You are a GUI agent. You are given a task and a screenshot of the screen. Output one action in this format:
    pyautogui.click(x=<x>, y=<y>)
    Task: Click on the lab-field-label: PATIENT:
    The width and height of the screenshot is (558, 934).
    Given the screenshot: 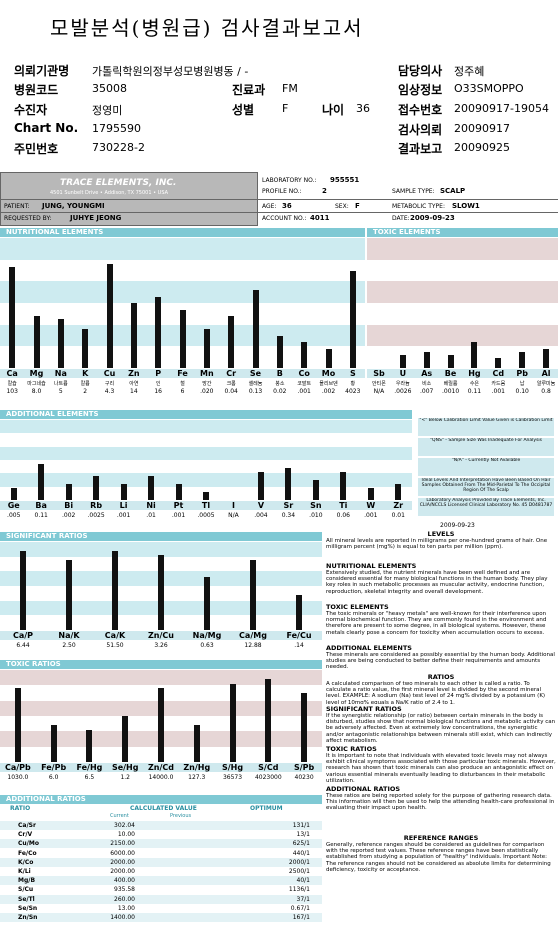 What is the action you would take?
    pyautogui.click(x=17, y=206)
    